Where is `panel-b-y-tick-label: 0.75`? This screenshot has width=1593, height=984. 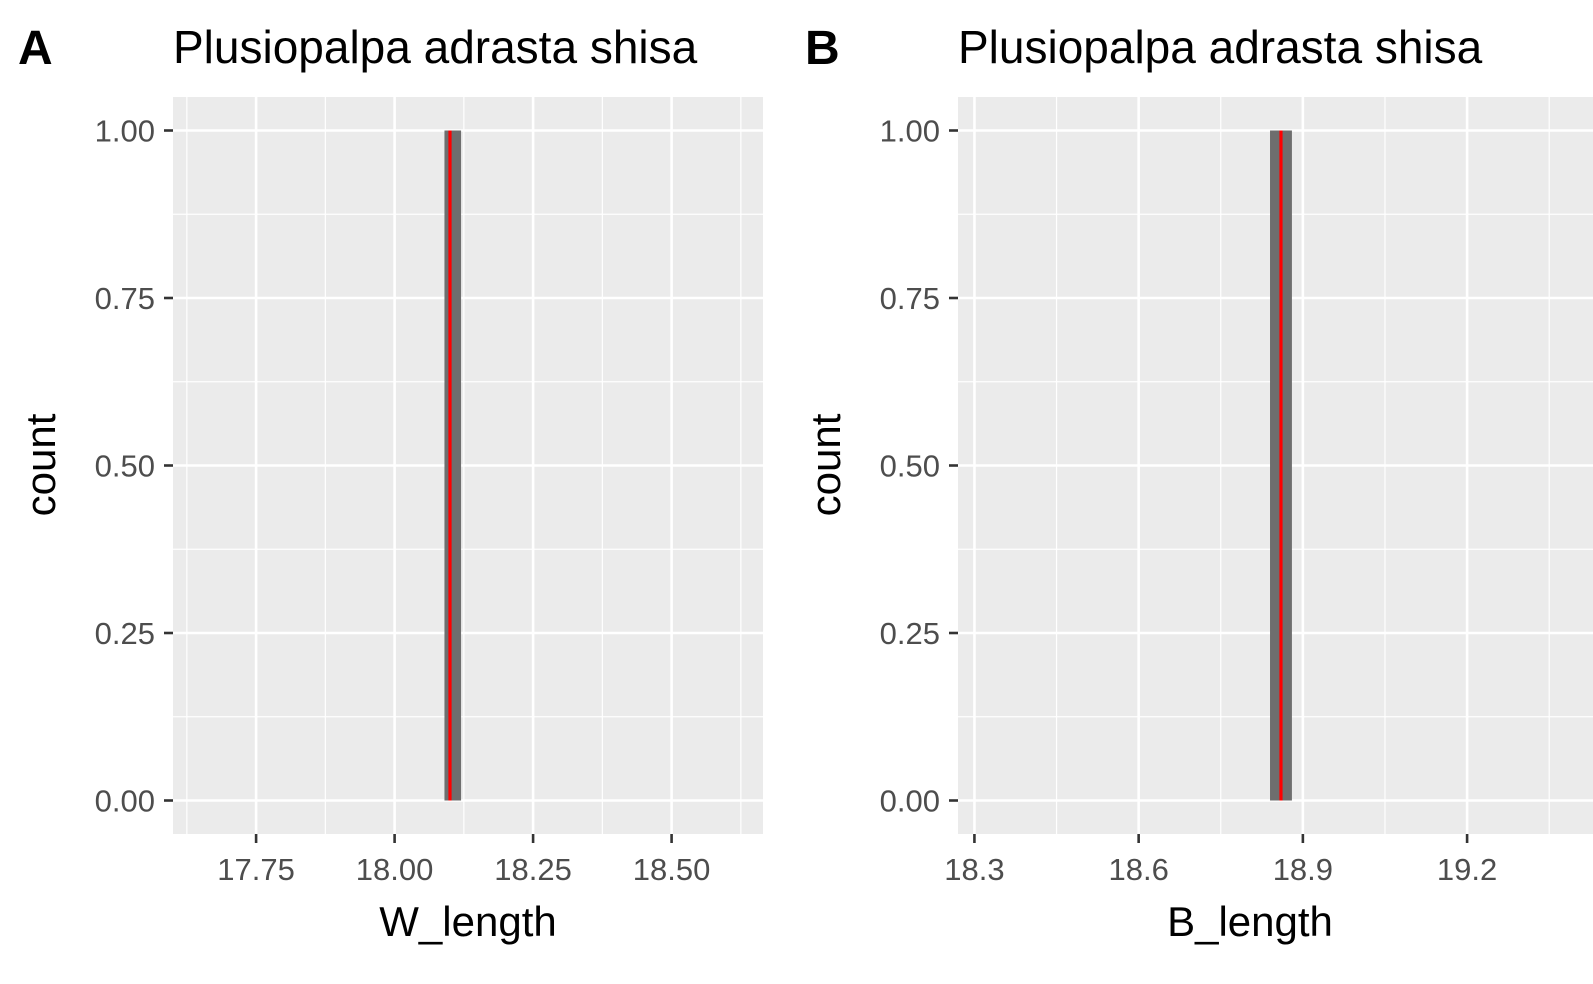
panel-b-y-tick-label: 0.75 is located at coordinates (910, 298).